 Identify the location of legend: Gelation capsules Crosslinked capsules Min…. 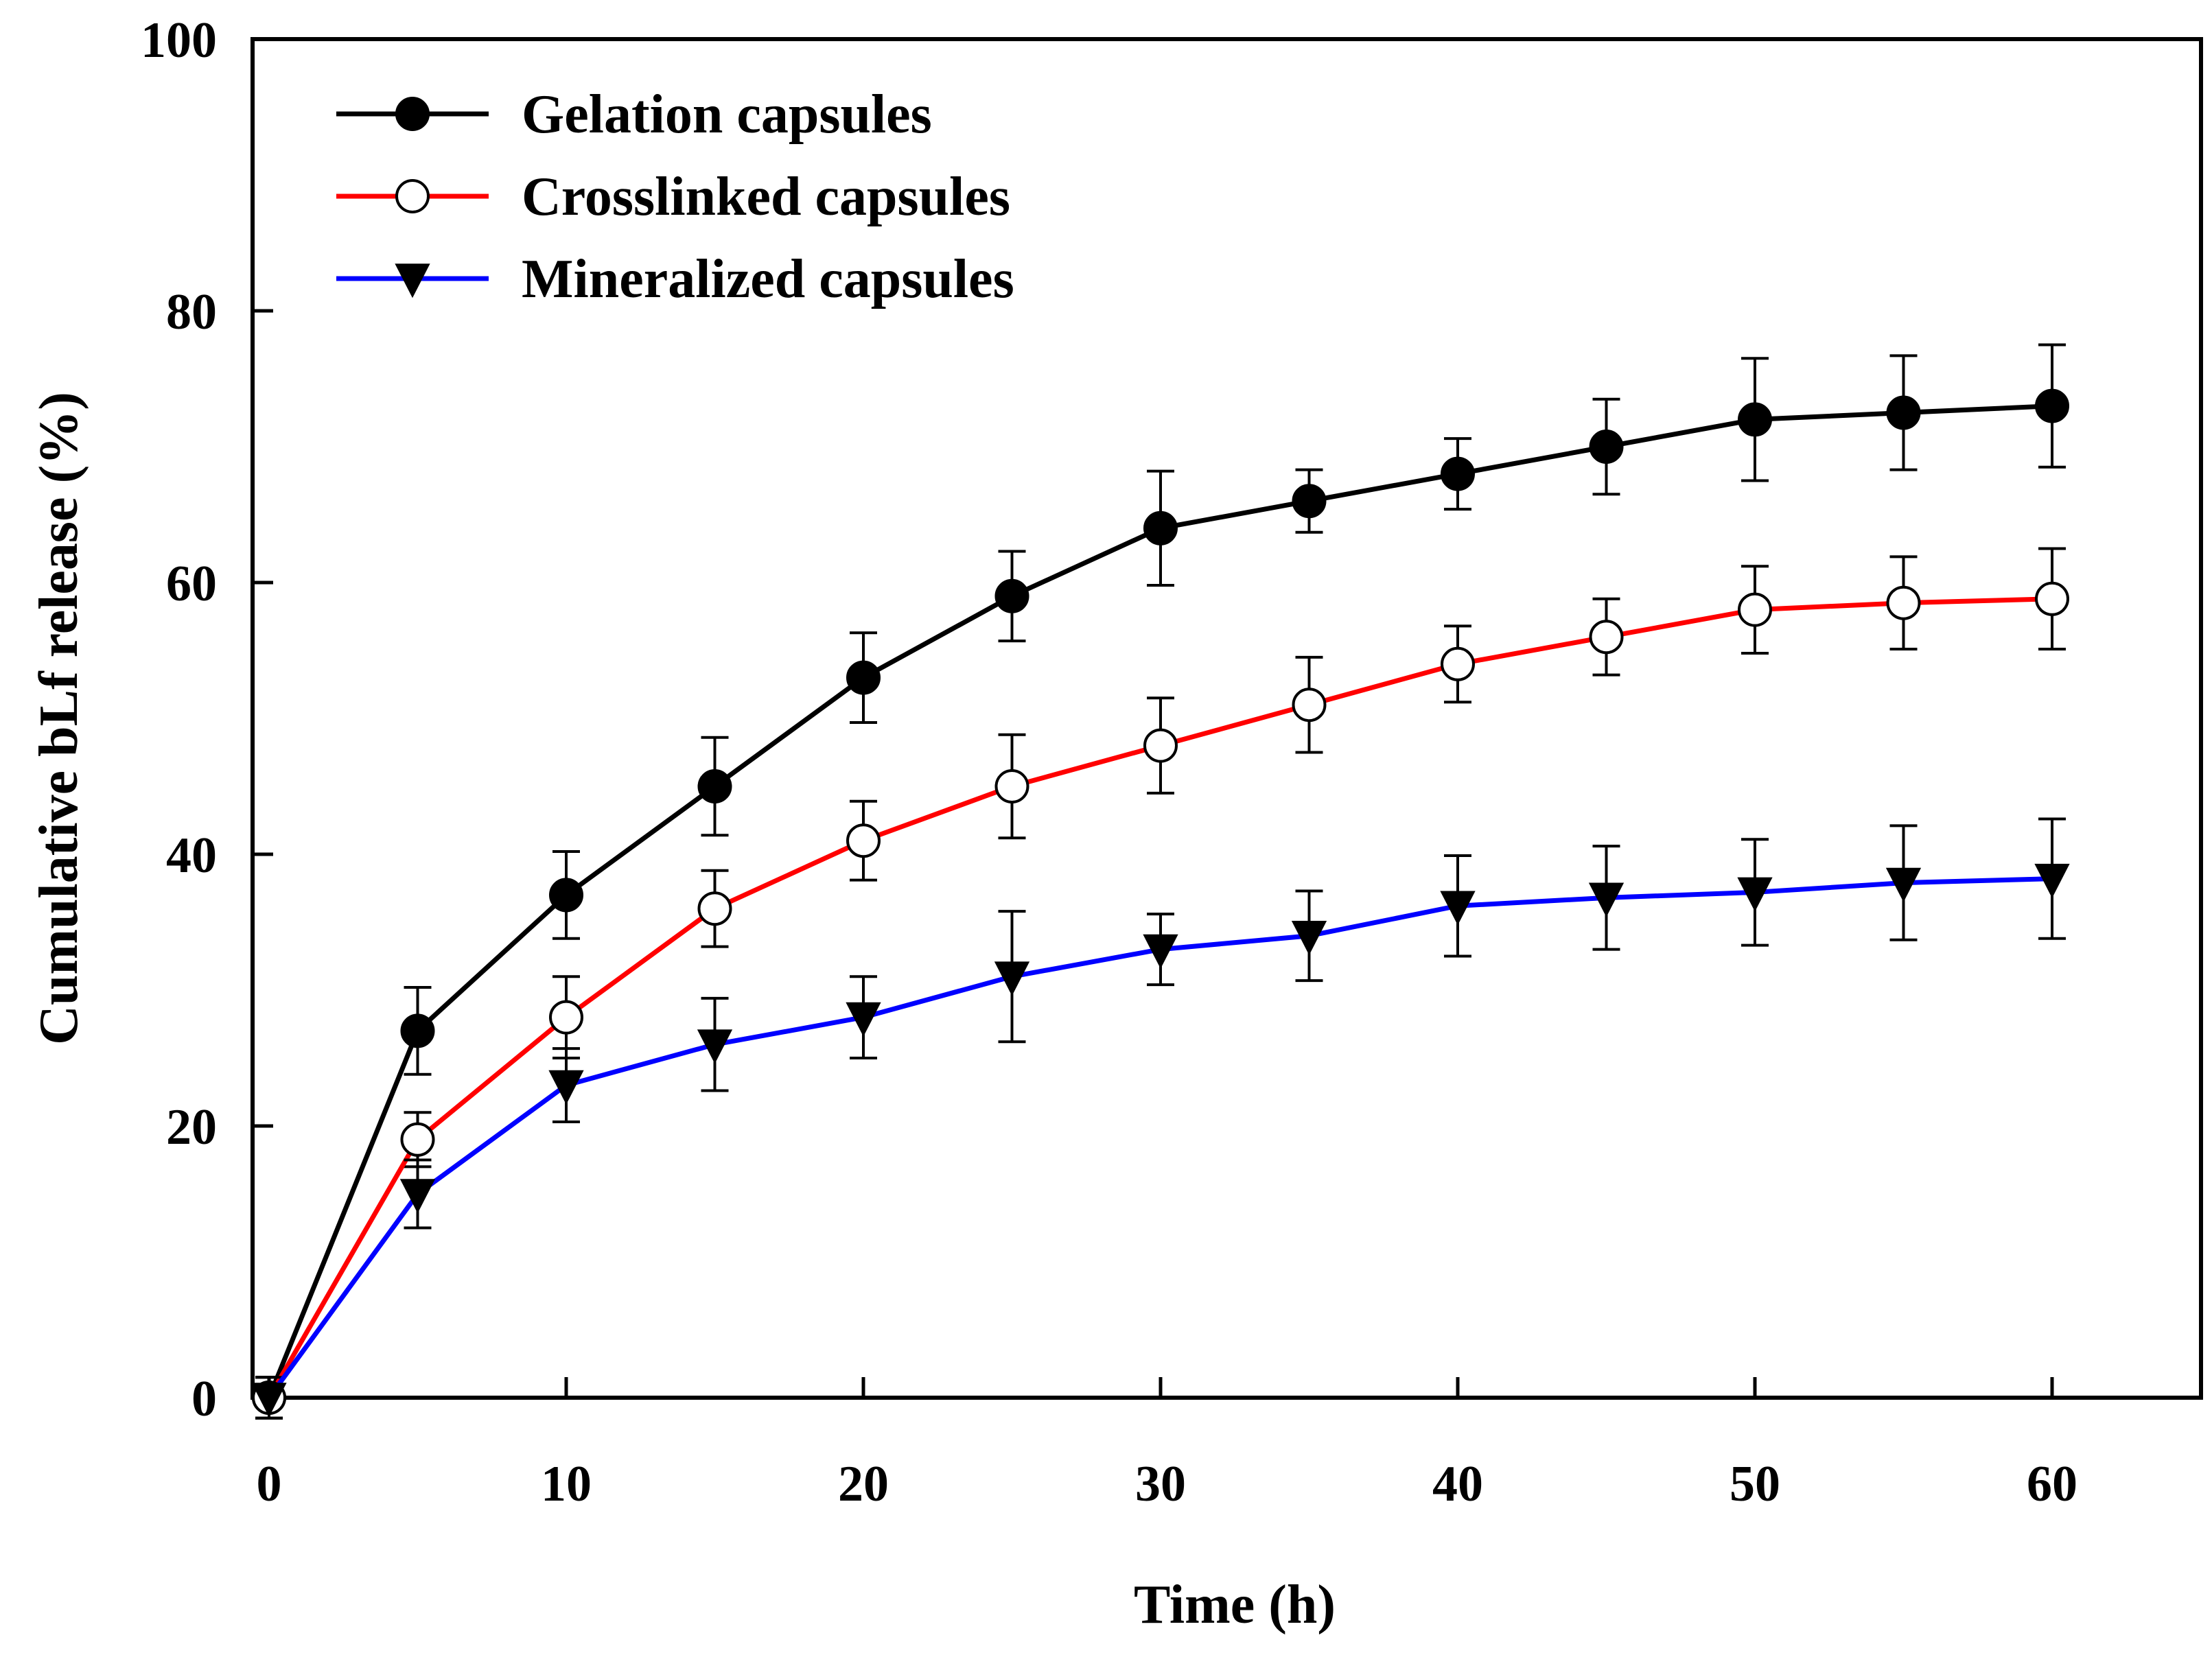
(675, 196).